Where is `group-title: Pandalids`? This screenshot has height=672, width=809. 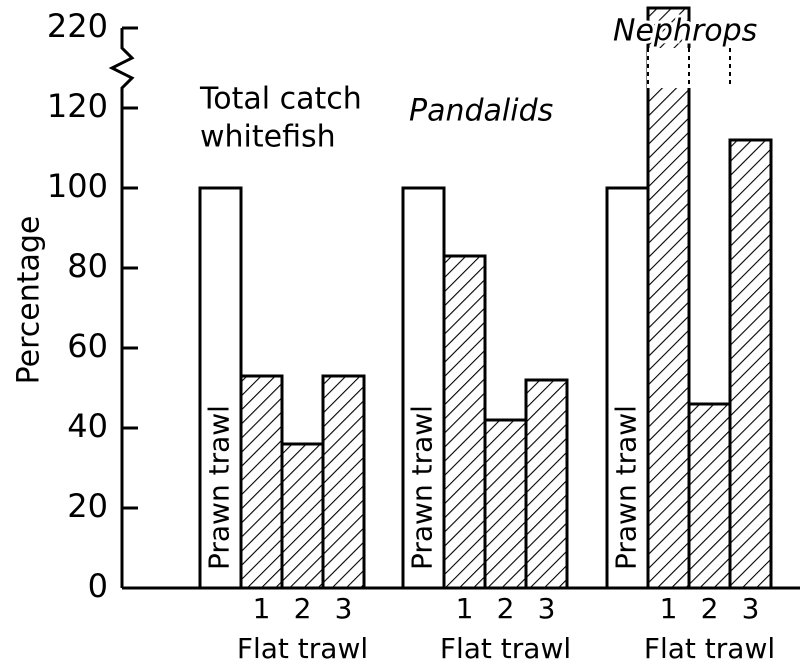 group-title: Pandalids is located at coordinates (481, 111).